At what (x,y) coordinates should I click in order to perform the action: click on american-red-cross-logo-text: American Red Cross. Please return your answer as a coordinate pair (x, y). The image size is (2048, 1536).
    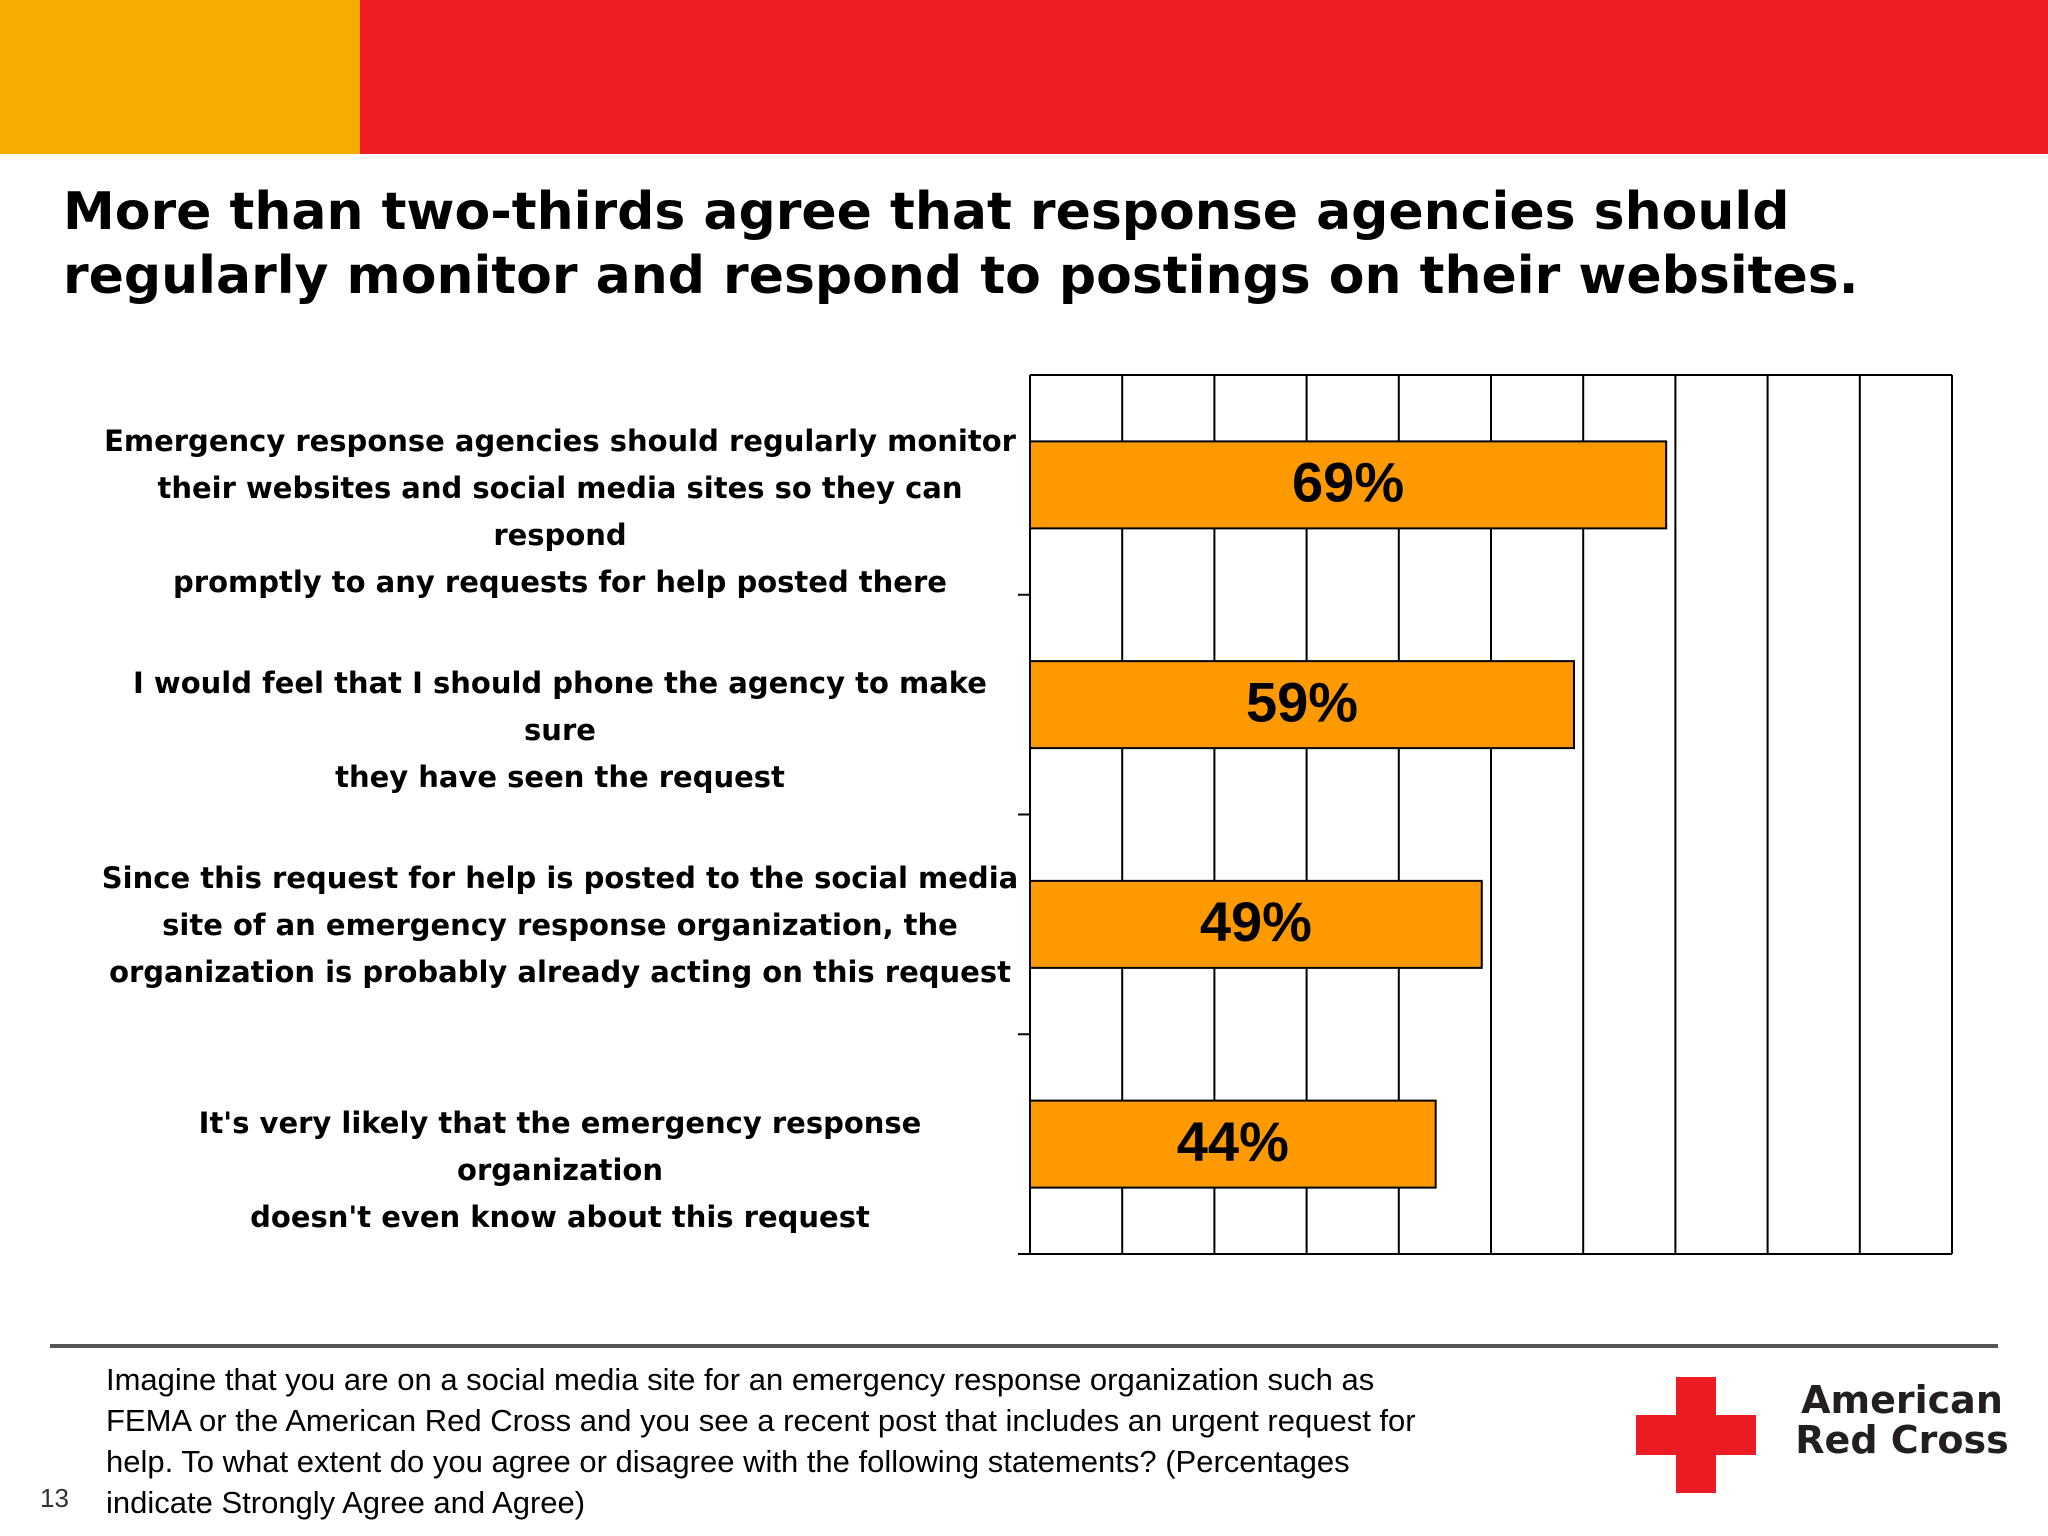
    Looking at the image, I should click on (1902, 1420).